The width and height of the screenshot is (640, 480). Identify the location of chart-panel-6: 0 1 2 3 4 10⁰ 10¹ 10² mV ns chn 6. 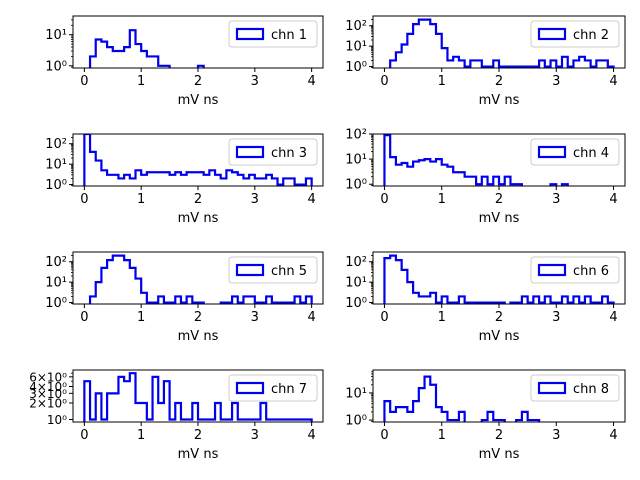
(485, 297).